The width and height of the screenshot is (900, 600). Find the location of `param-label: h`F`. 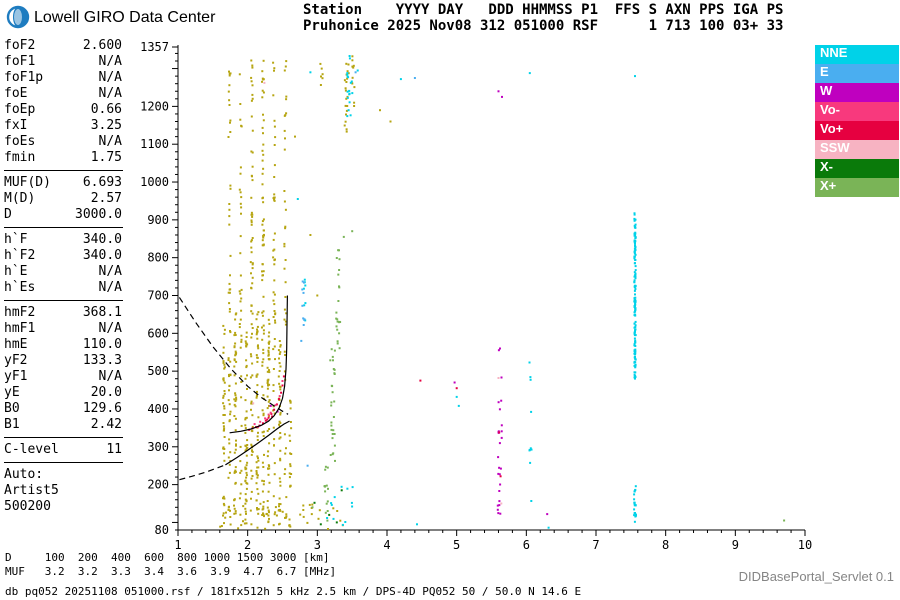

param-label: h`F is located at coordinates (16, 239).